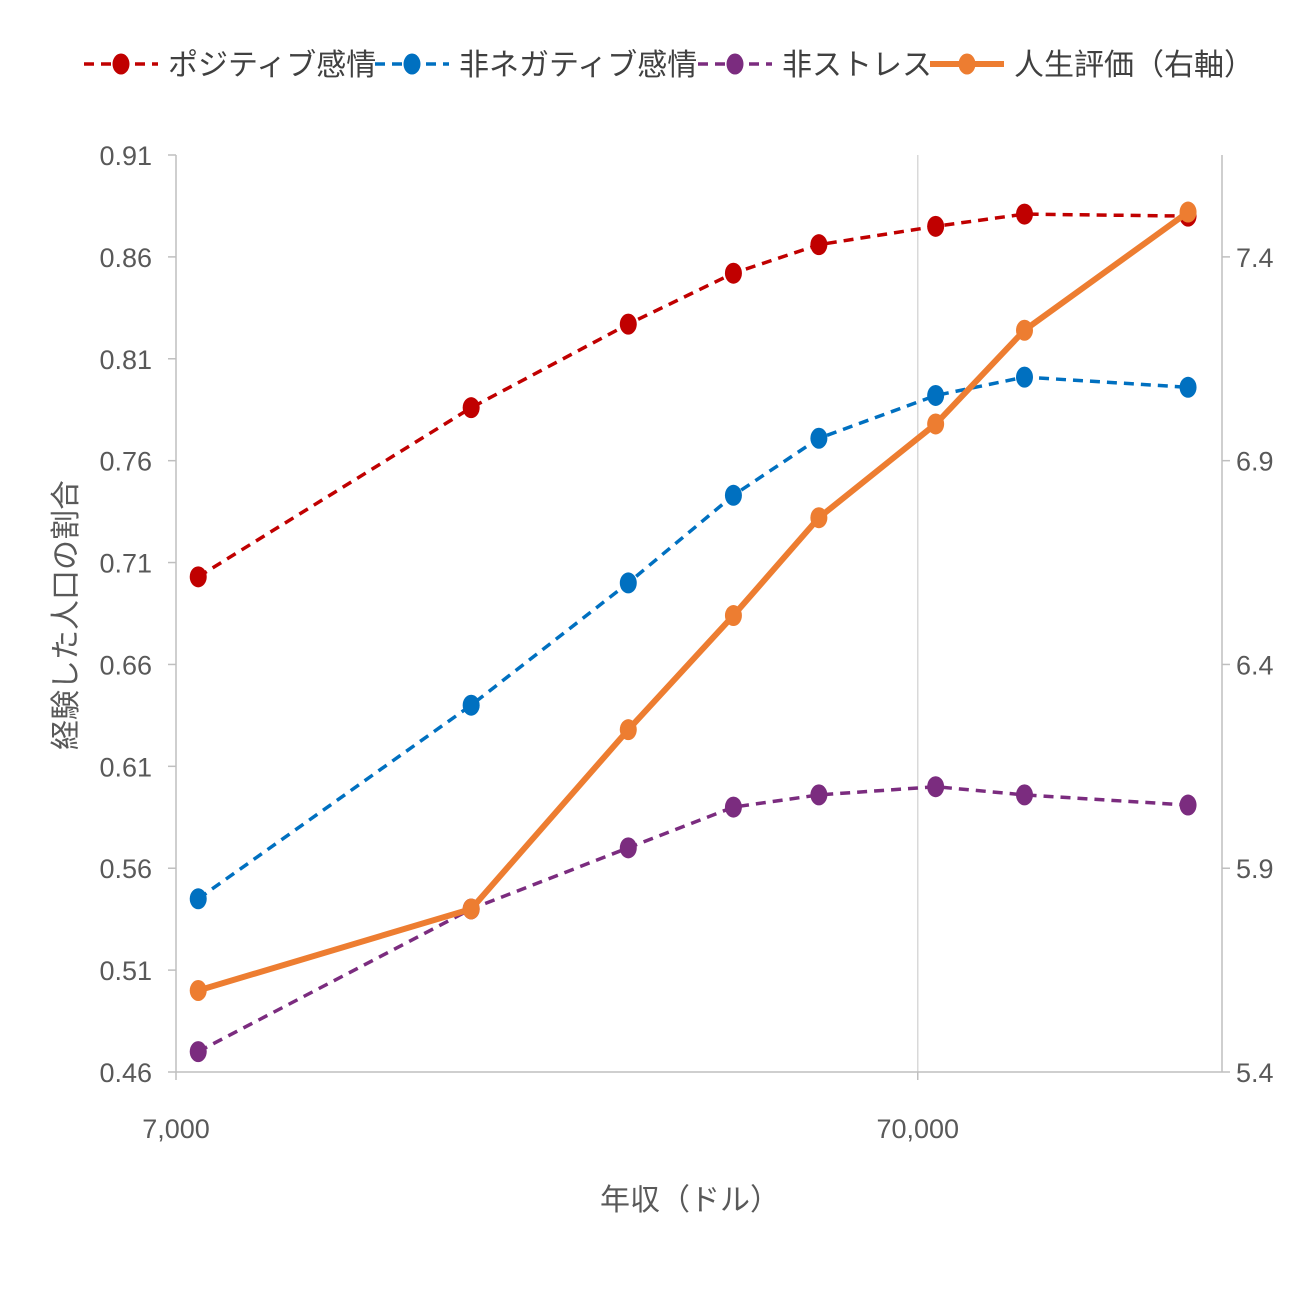 The width and height of the screenshot is (1306, 1306). Describe the element at coordinates (1255, 665) in the screenshot. I see `y2-tick-label: 6.4` at that location.